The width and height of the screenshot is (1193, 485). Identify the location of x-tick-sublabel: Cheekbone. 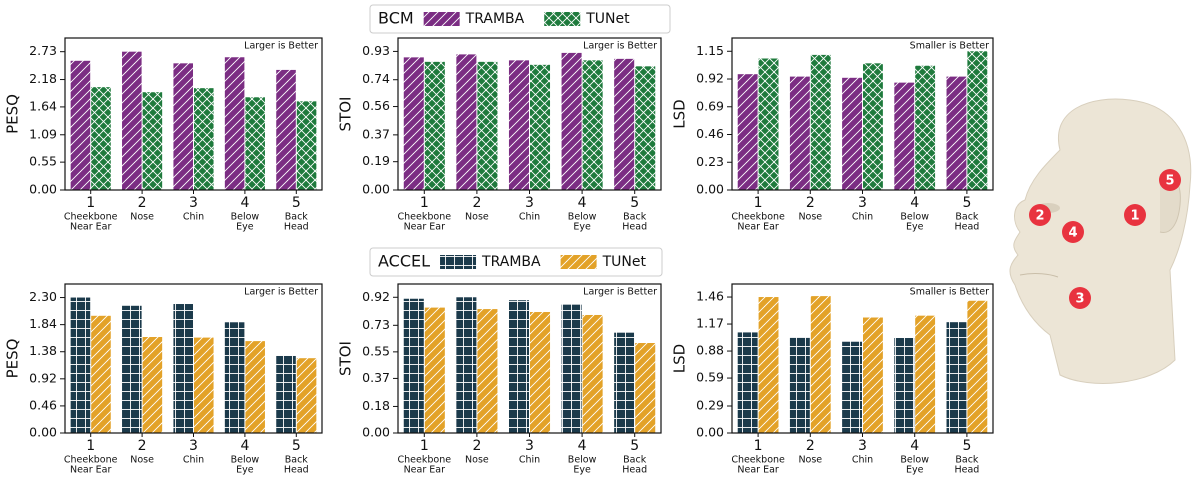
(758, 217).